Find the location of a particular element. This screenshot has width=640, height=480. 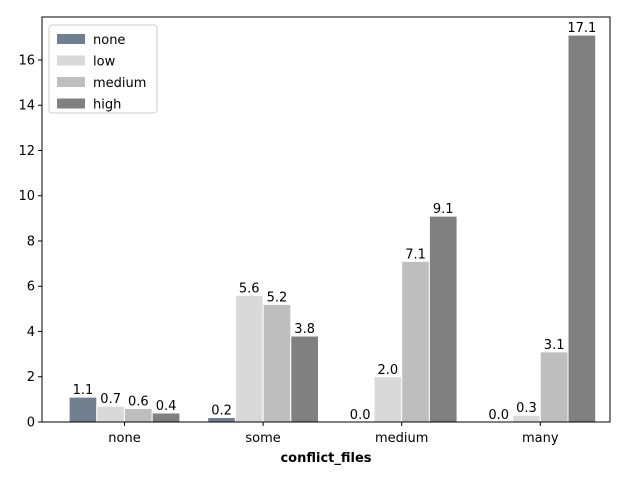

bar-medium-some is located at coordinates (277, 363).